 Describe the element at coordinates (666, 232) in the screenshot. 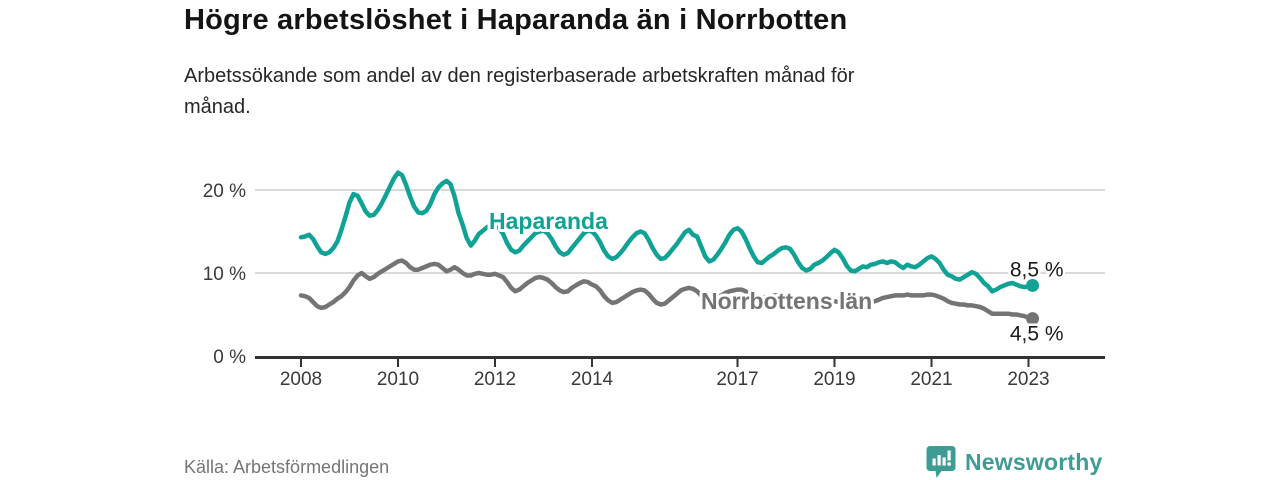

I see `haparanda-line` at that location.